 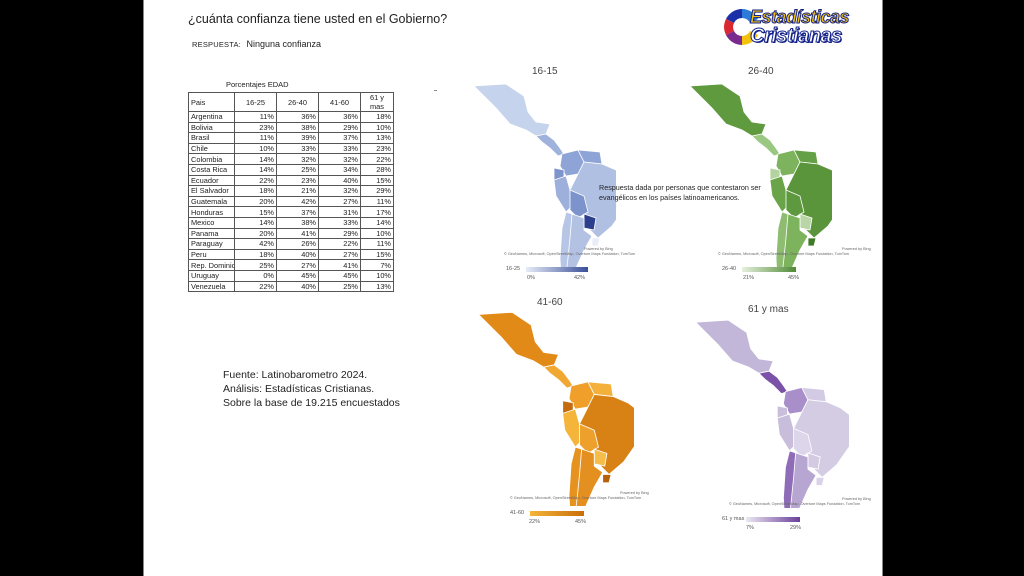 What do you see at coordinates (545, 71) in the screenshot?
I see `map-title-1: 16-15` at bounding box center [545, 71].